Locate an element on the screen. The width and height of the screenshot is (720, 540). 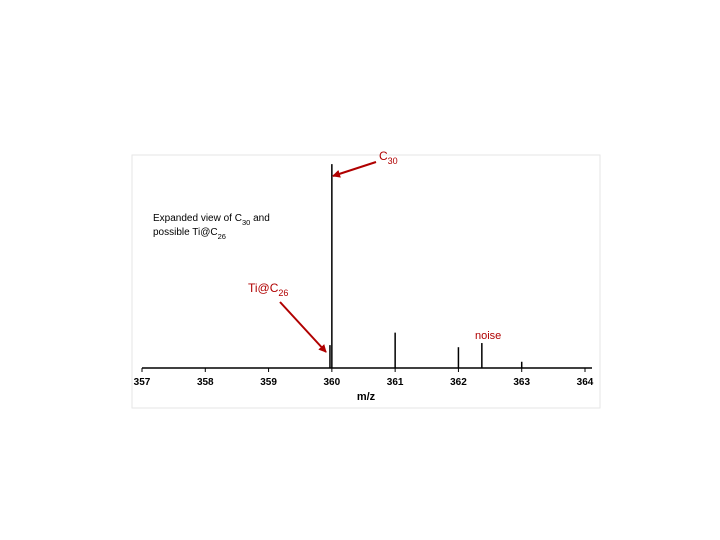
annotation: noise is located at coordinates (488, 336).